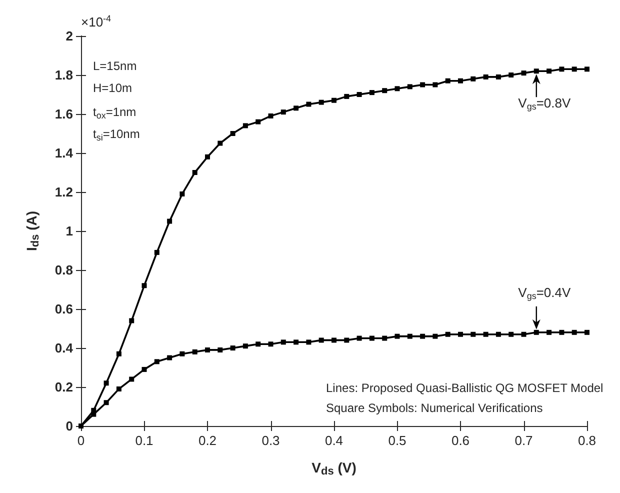 This screenshot has height=493, width=620. What do you see at coordinates (207, 440) in the screenshot?
I see `x-tick-label: 0.2` at bounding box center [207, 440].